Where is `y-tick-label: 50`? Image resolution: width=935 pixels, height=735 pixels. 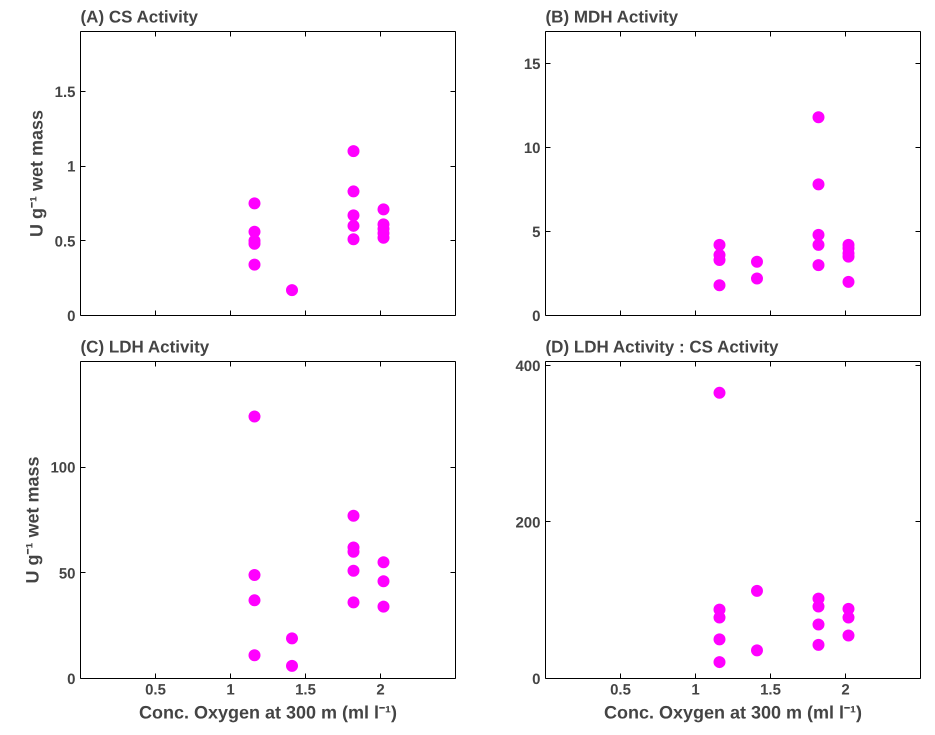 y-tick-label: 50 is located at coordinates (67, 573).